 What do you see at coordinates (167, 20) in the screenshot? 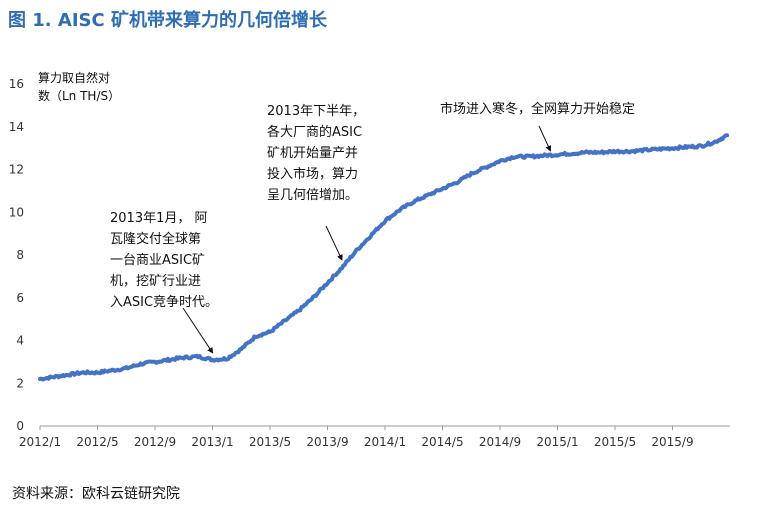
I see `figure-title: 图 1. AISC 矿机带来算力的几何倍增长` at bounding box center [167, 20].